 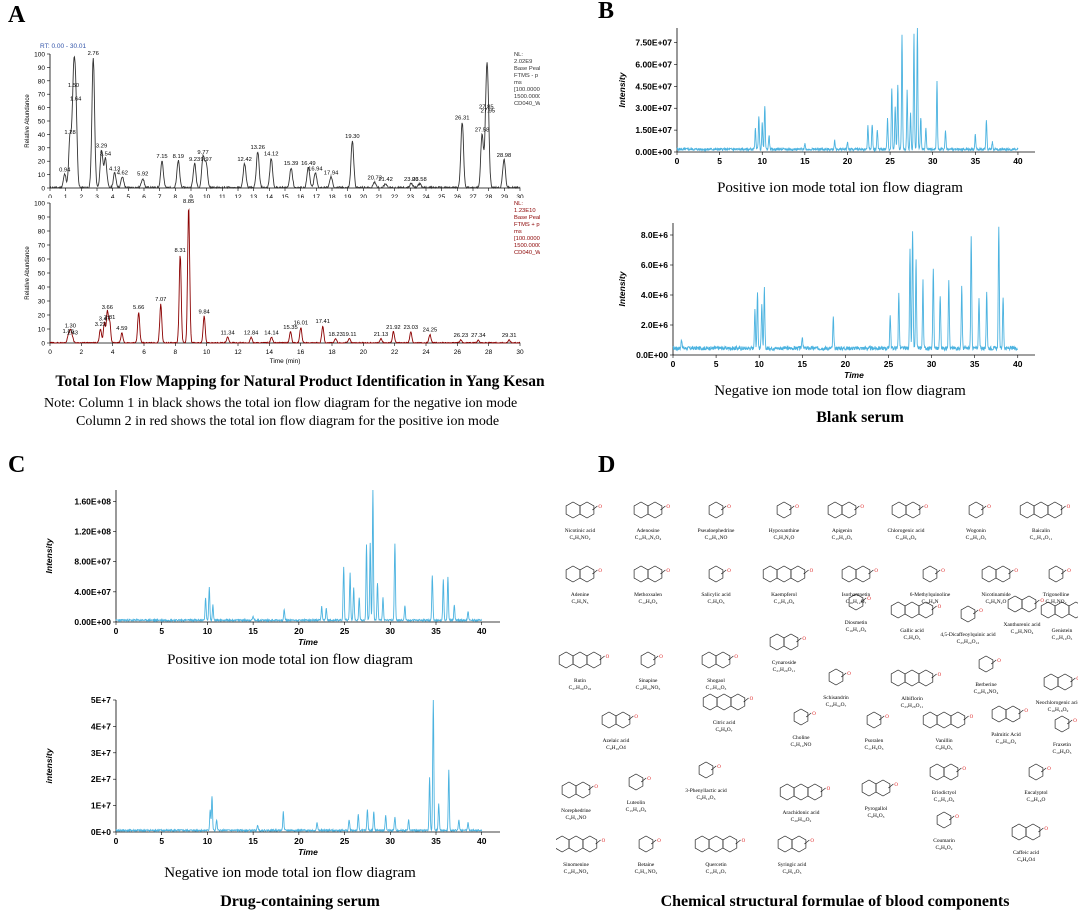 What do you see at coordinates (393, 328) in the screenshot?
I see `peak-label: 21.92` at bounding box center [393, 328].